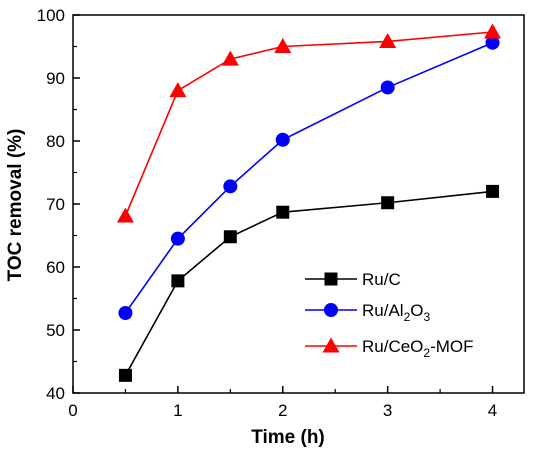  Describe the element at coordinates (55, 141) in the screenshot. I see `y-tick-label: 80` at that location.